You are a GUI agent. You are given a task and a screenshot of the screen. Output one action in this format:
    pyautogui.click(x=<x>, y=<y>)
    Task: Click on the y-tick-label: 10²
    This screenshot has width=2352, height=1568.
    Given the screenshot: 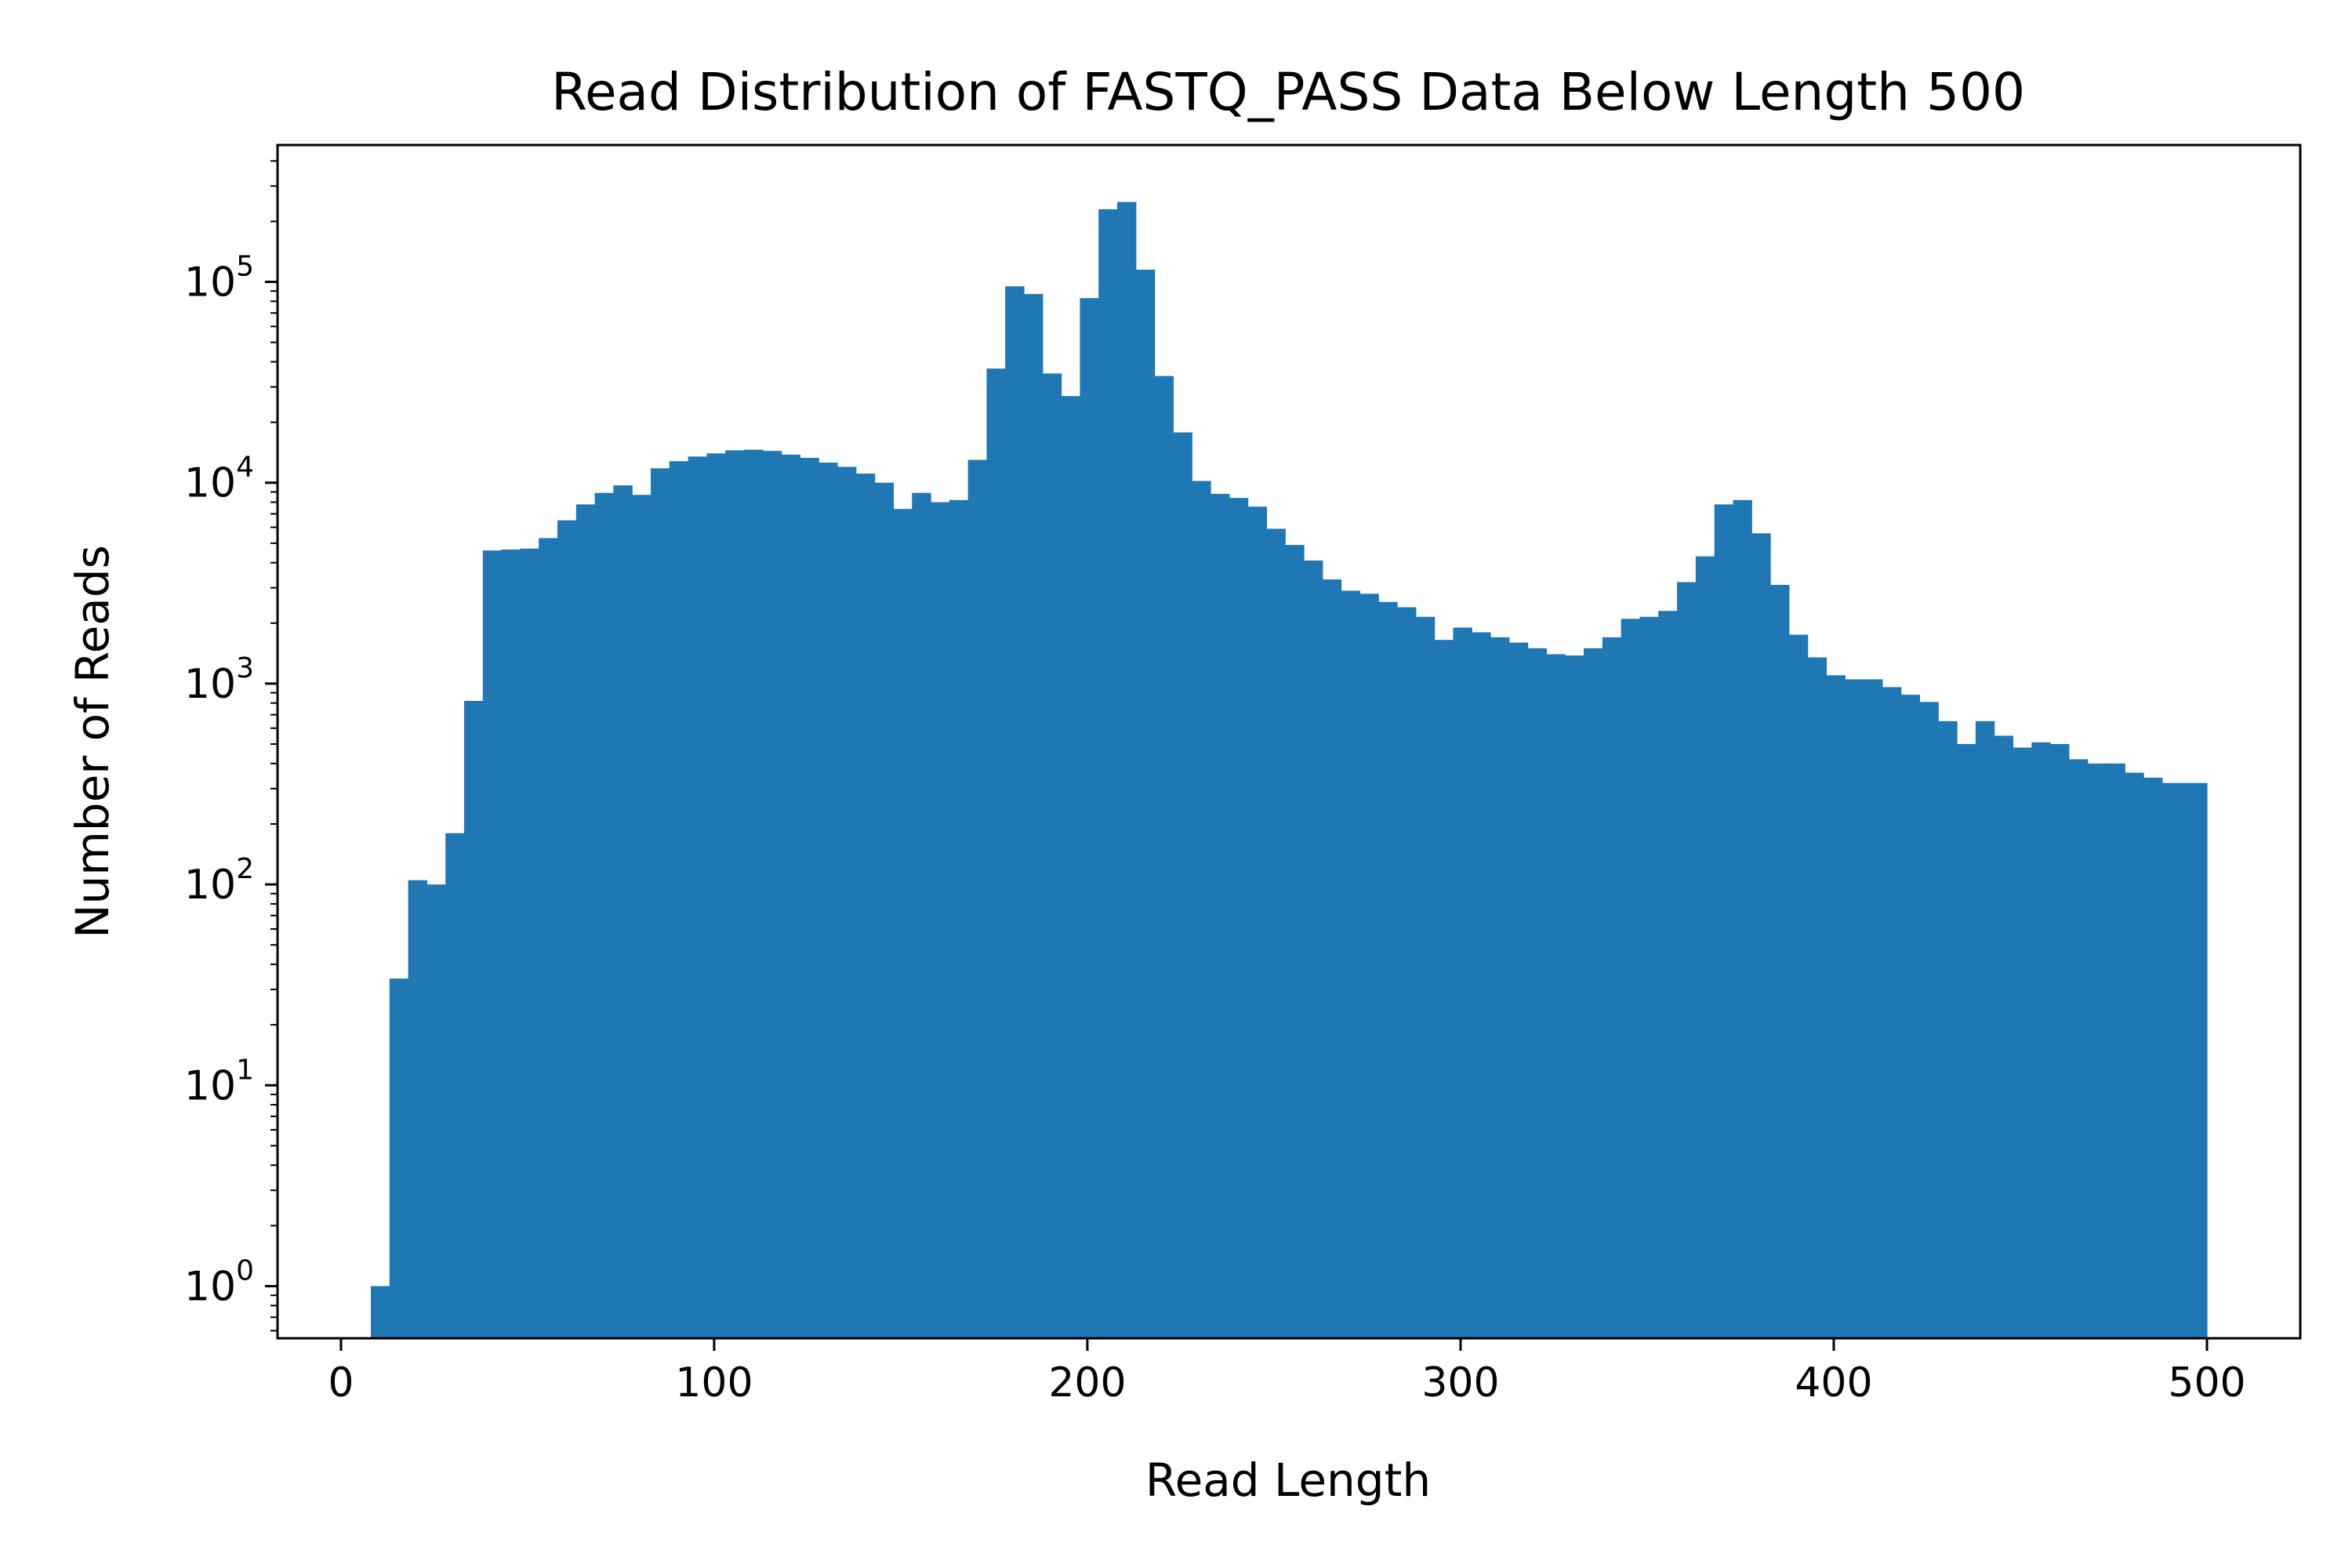 What is the action you would take?
    pyautogui.click(x=219, y=881)
    